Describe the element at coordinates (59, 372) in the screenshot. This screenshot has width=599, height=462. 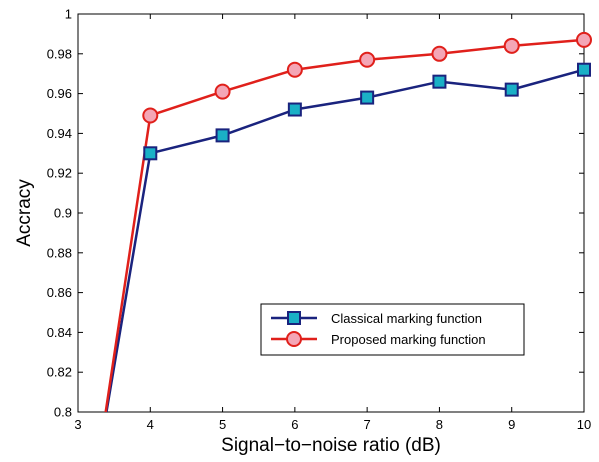
I see `y-tick-label: 0.82` at that location.